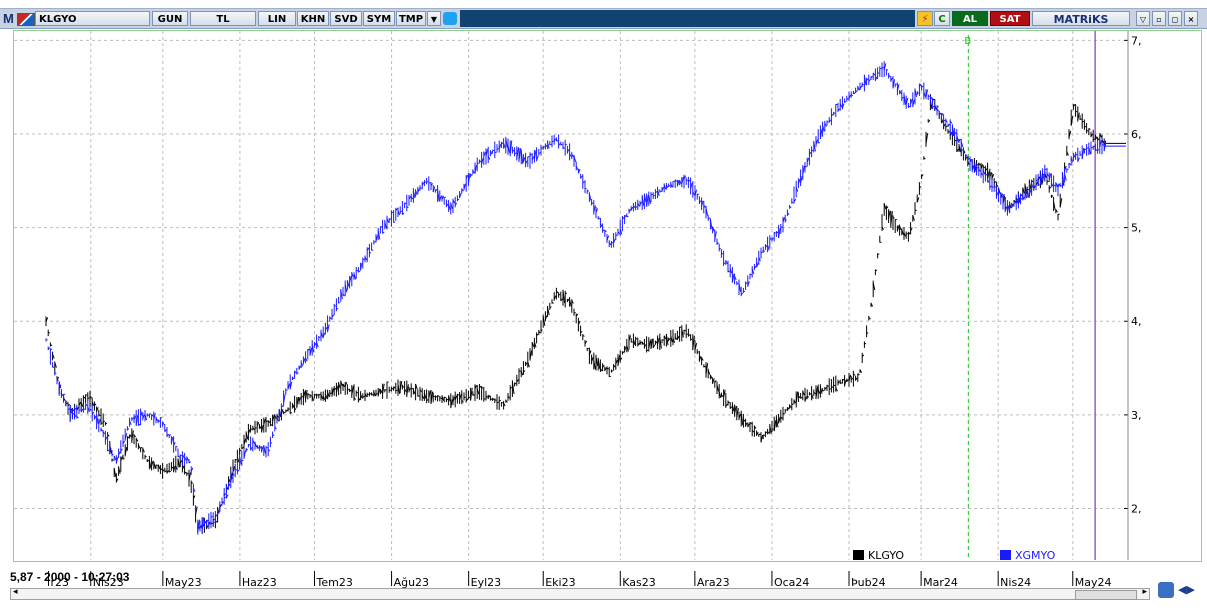 The width and height of the screenshot is (1207, 610). I want to click on horizontal-scrollbar: ◂ ▸, so click(580, 593).